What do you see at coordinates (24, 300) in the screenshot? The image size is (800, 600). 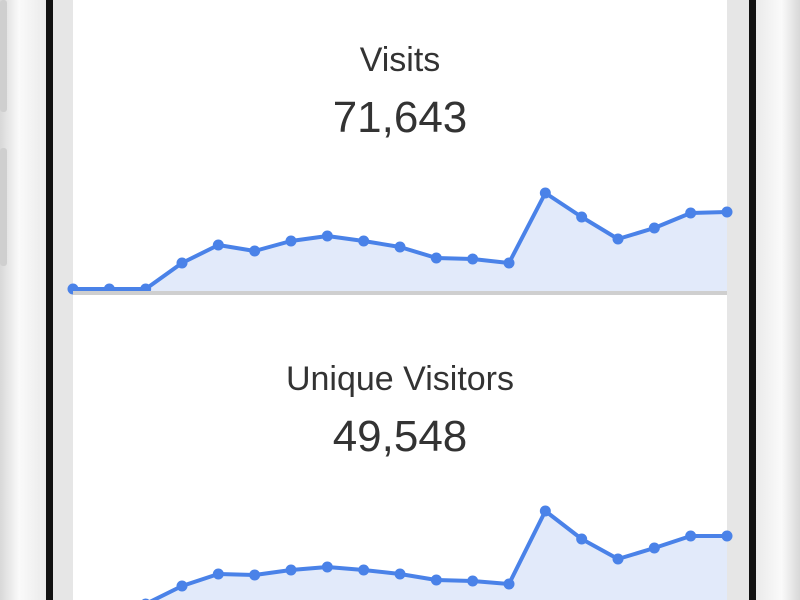 I see `phone-side-left` at bounding box center [24, 300].